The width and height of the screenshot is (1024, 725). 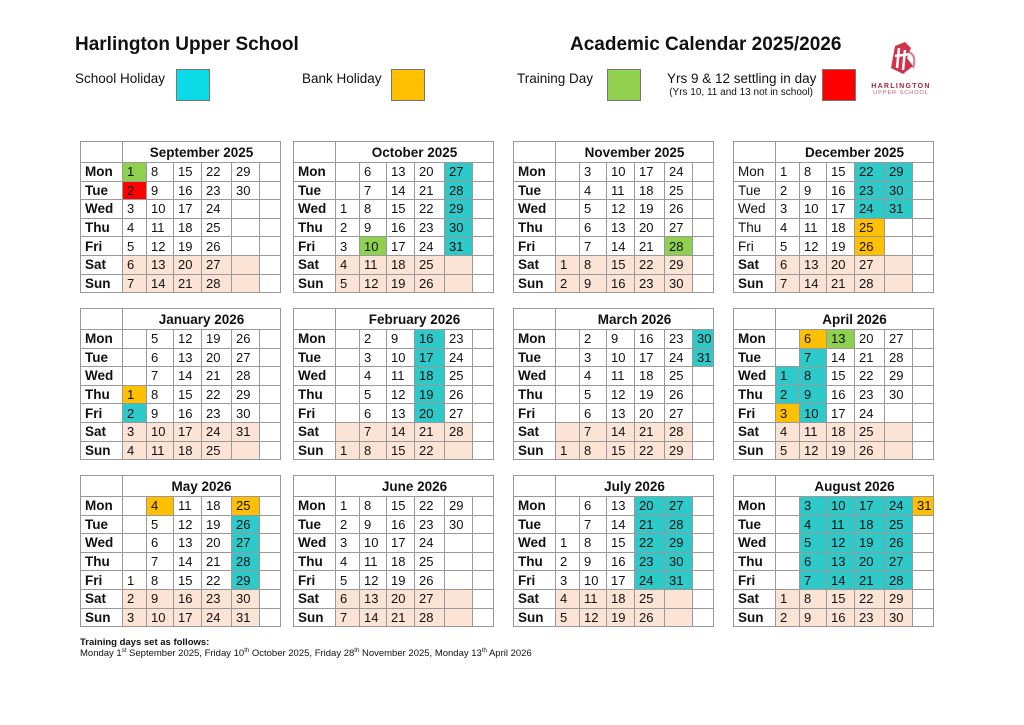 What do you see at coordinates (649, 190) in the screenshot?
I see `day-cell: 18` at bounding box center [649, 190].